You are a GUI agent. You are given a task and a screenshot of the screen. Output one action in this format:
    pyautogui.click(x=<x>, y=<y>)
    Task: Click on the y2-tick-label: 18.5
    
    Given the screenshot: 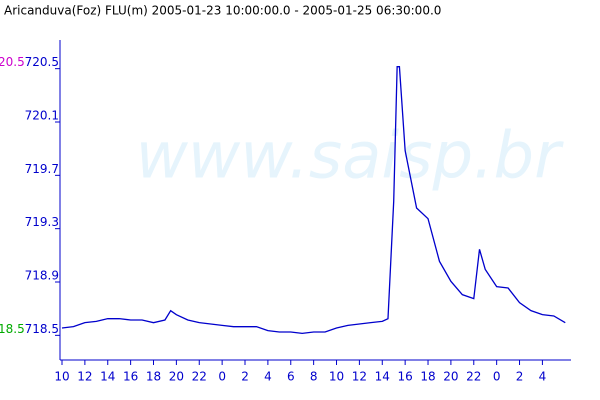 What is the action you would take?
    pyautogui.click(x=12, y=329)
    